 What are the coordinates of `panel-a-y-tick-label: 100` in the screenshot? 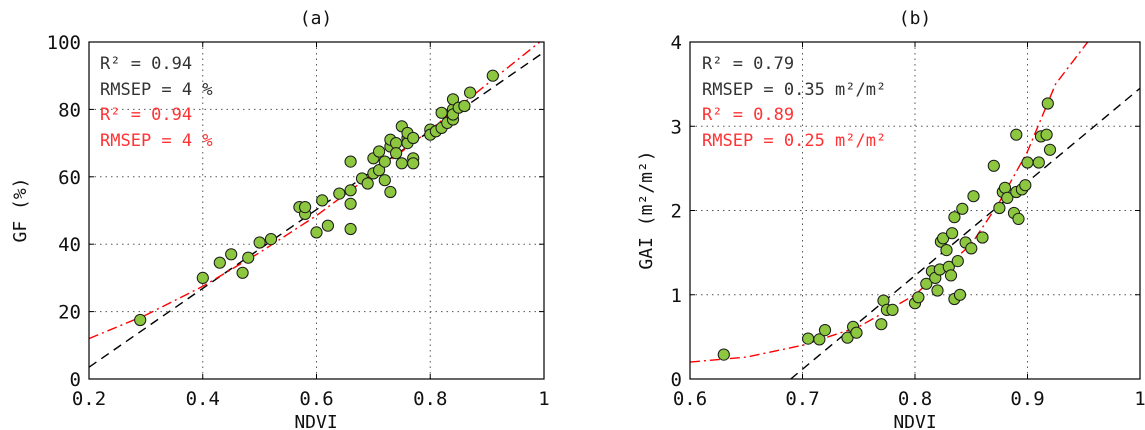 It's located at (64, 43).